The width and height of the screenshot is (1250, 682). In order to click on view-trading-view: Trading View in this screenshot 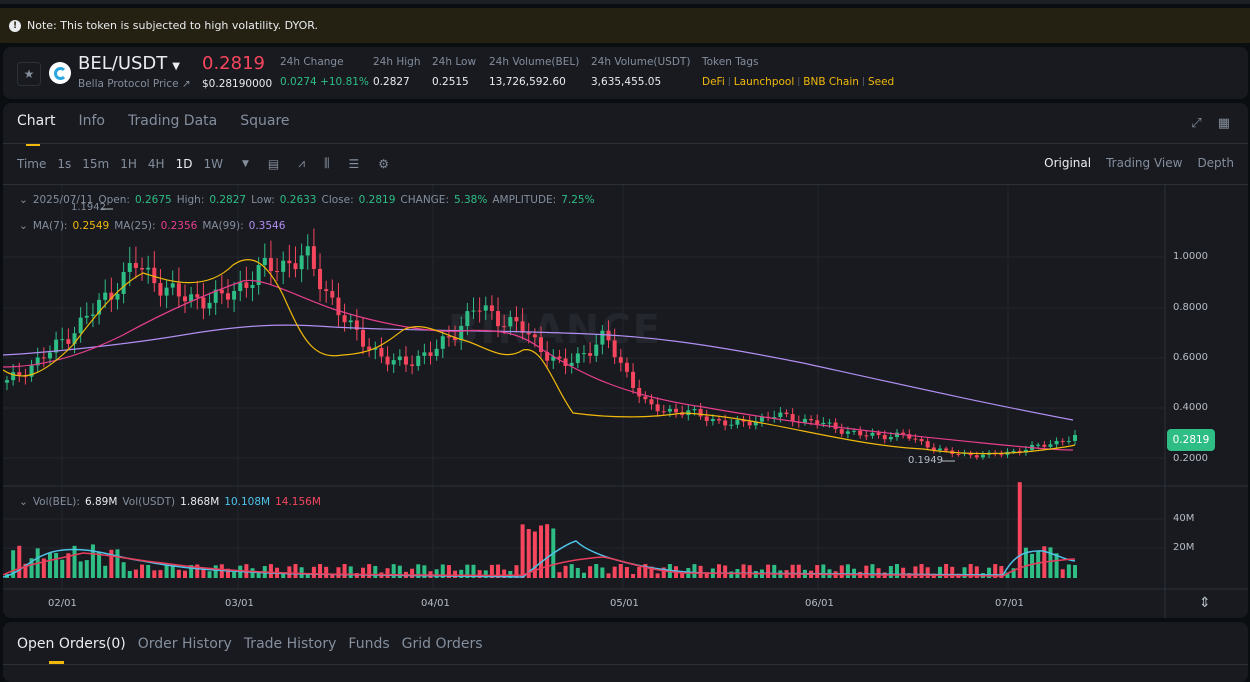, I will do `click(1144, 163)`.